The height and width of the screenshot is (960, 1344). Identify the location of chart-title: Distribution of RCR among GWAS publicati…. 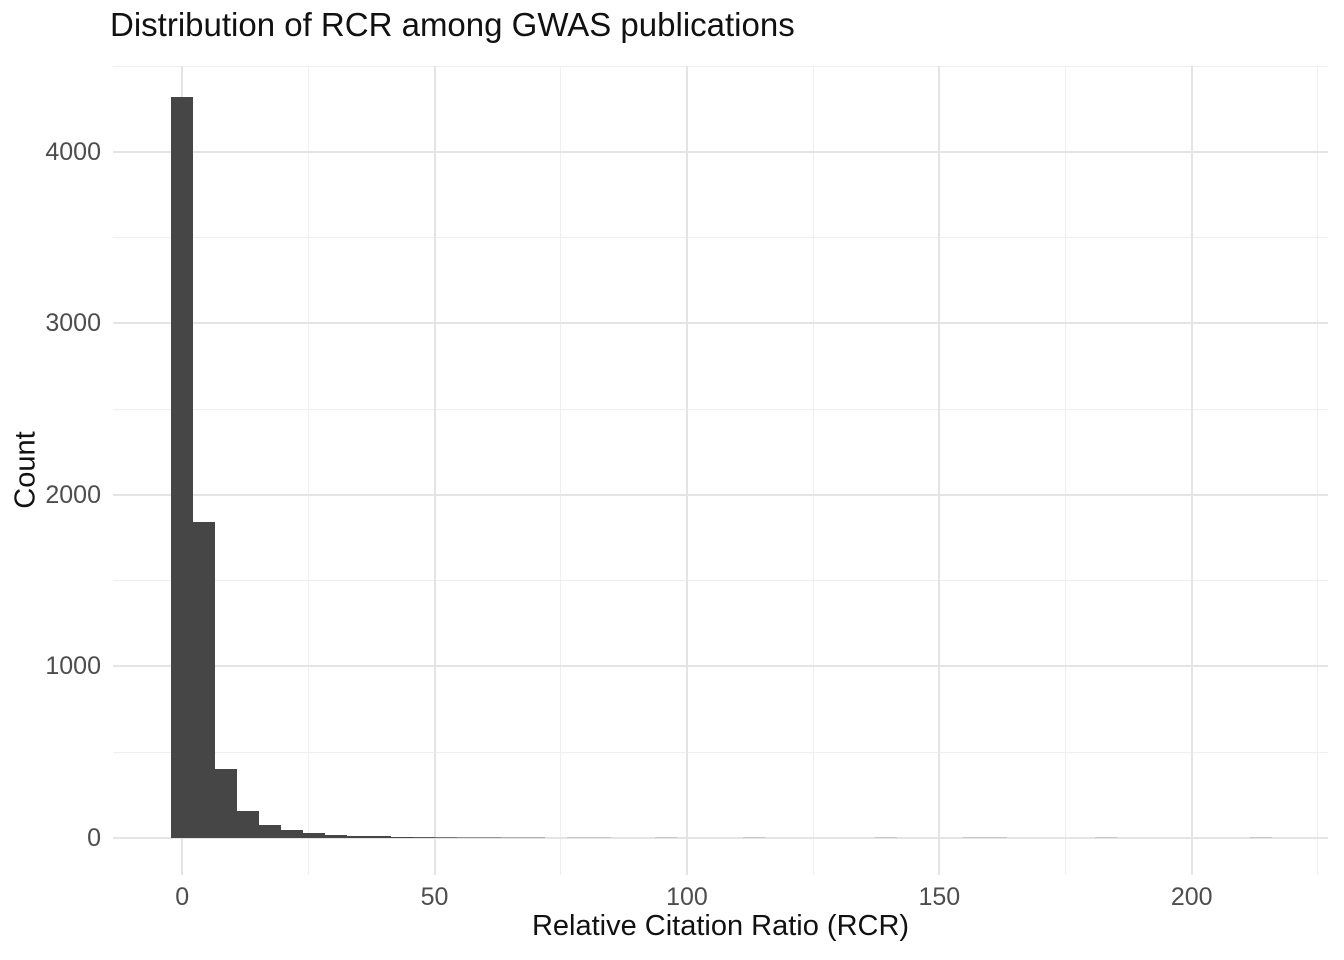
(452, 24).